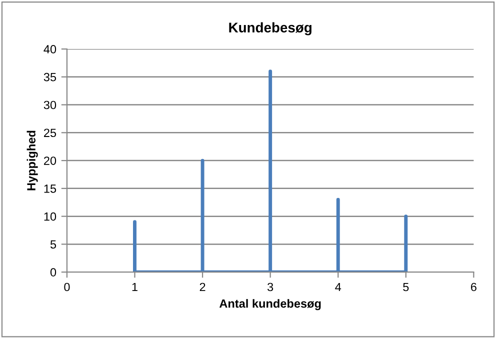 This screenshot has width=496, height=338. What do you see at coordinates (270, 29) in the screenshot?
I see `chart-title: Kundebesøg` at bounding box center [270, 29].